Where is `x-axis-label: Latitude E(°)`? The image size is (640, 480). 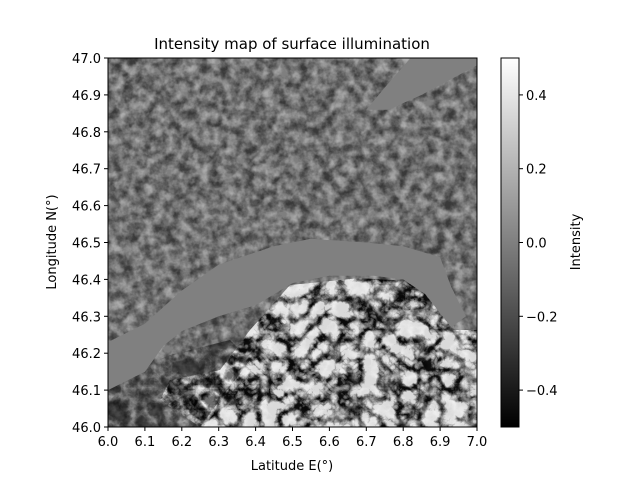 x-axis-label: Latitude E(°) is located at coordinates (292, 466).